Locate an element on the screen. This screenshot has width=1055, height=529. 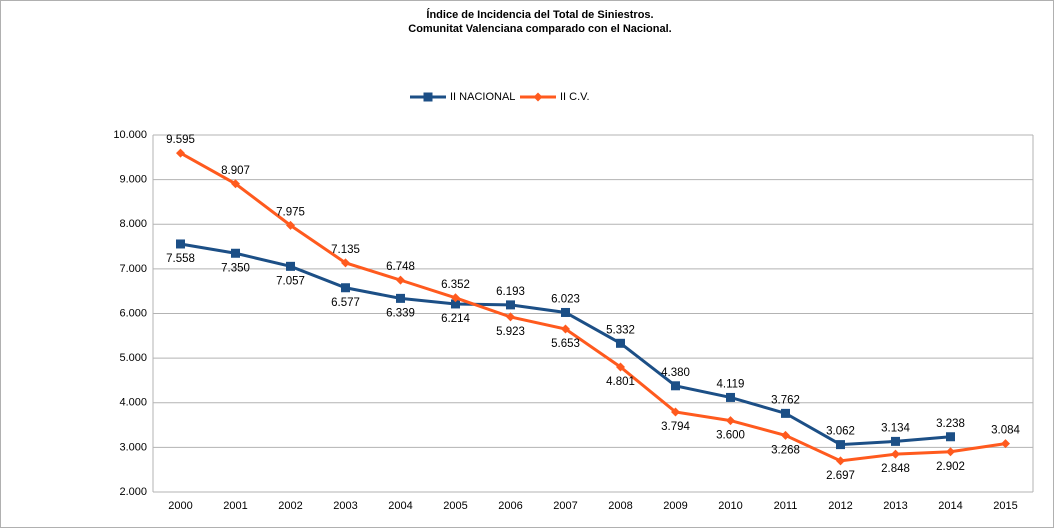
data-label: 2.848 is located at coordinates (895, 469).